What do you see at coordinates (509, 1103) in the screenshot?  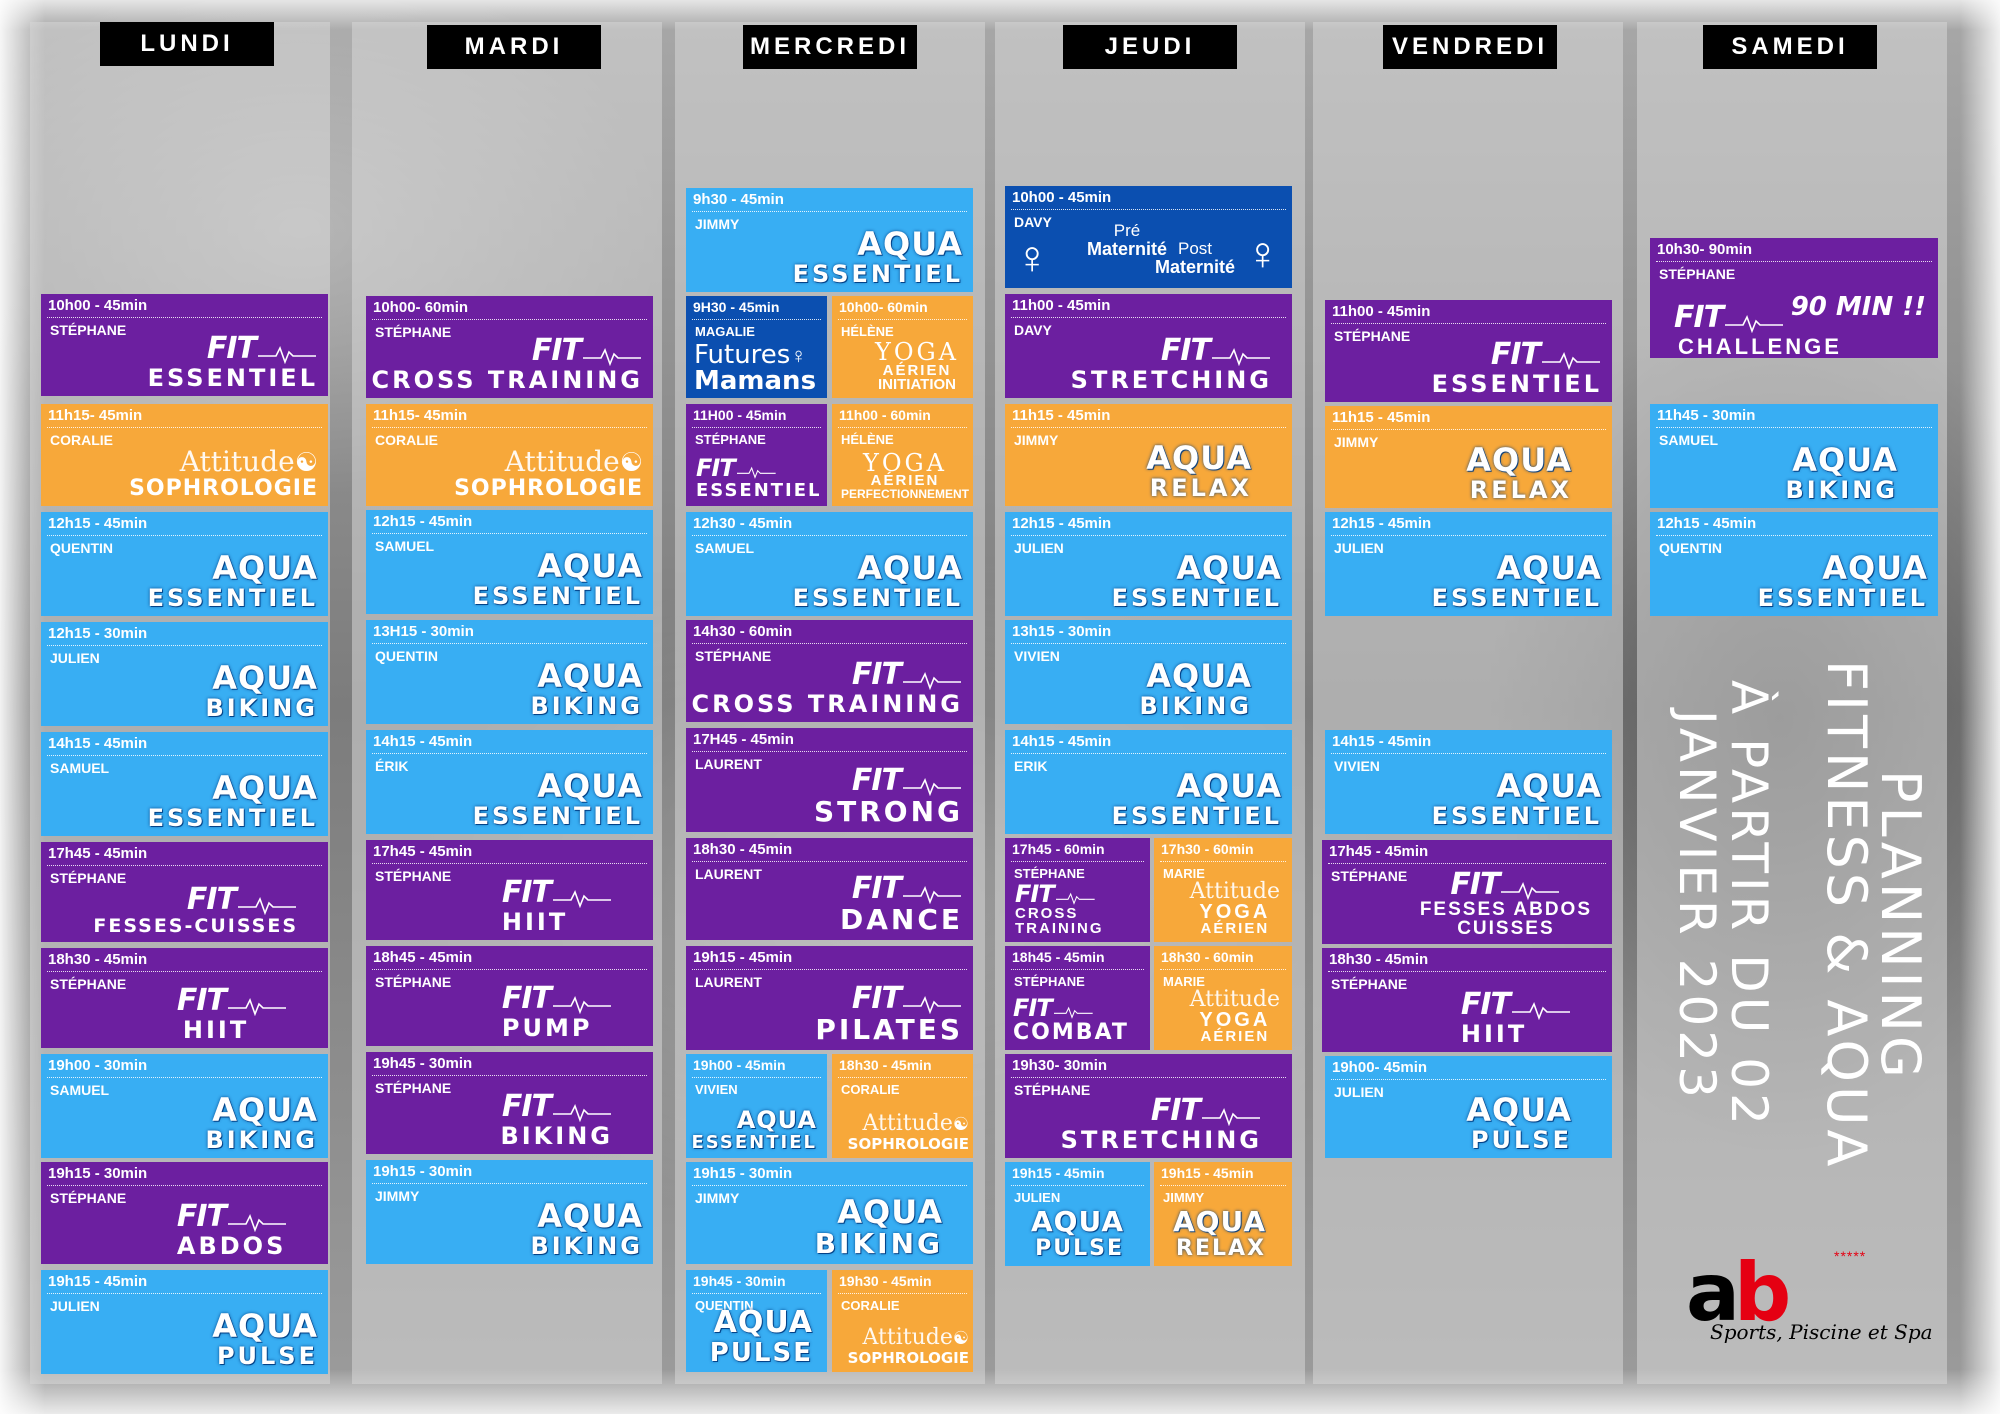 I see `class-card: 19h45 - 30min STÉPHANE FIT BIKING` at bounding box center [509, 1103].